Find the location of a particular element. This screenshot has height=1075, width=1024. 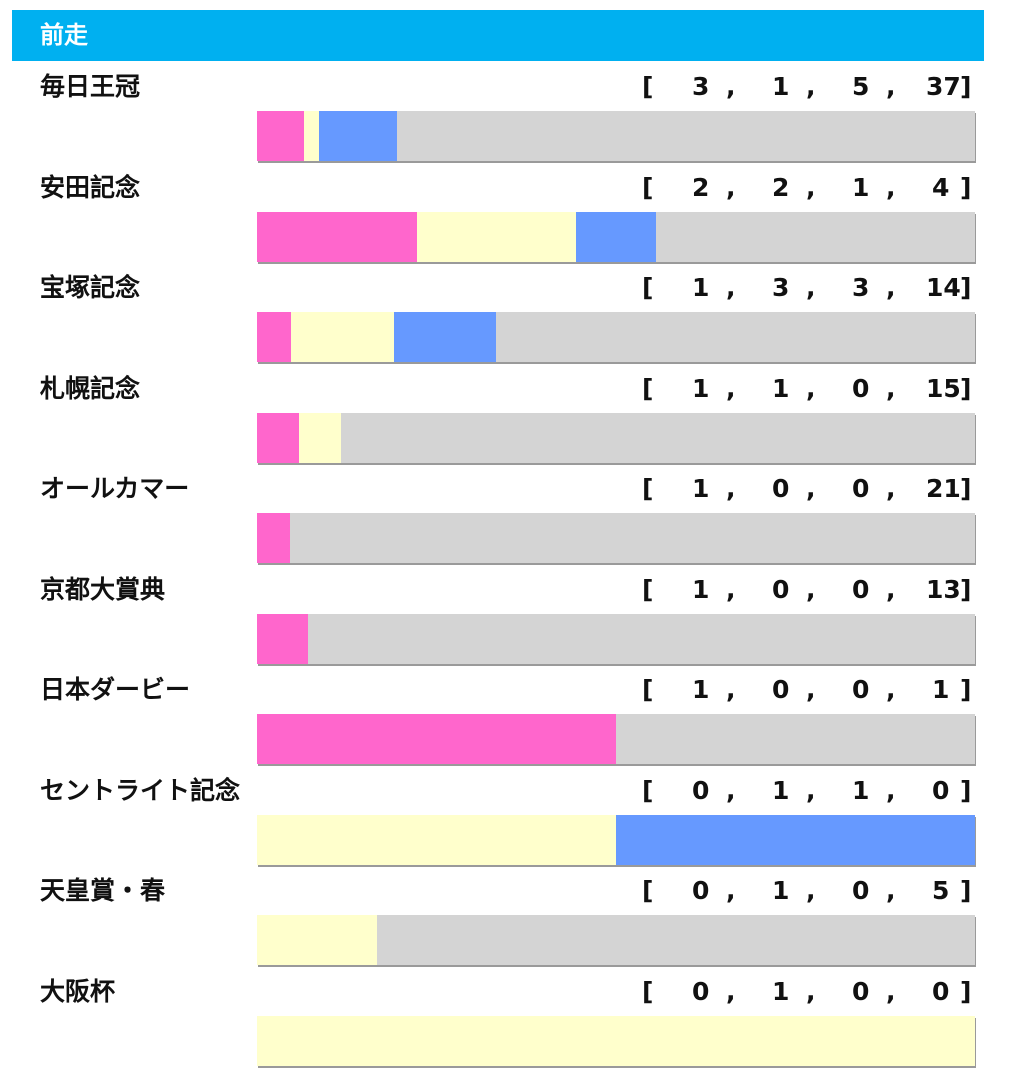

record-counts: [1, 1, 0, 15] is located at coordinates (808, 389).